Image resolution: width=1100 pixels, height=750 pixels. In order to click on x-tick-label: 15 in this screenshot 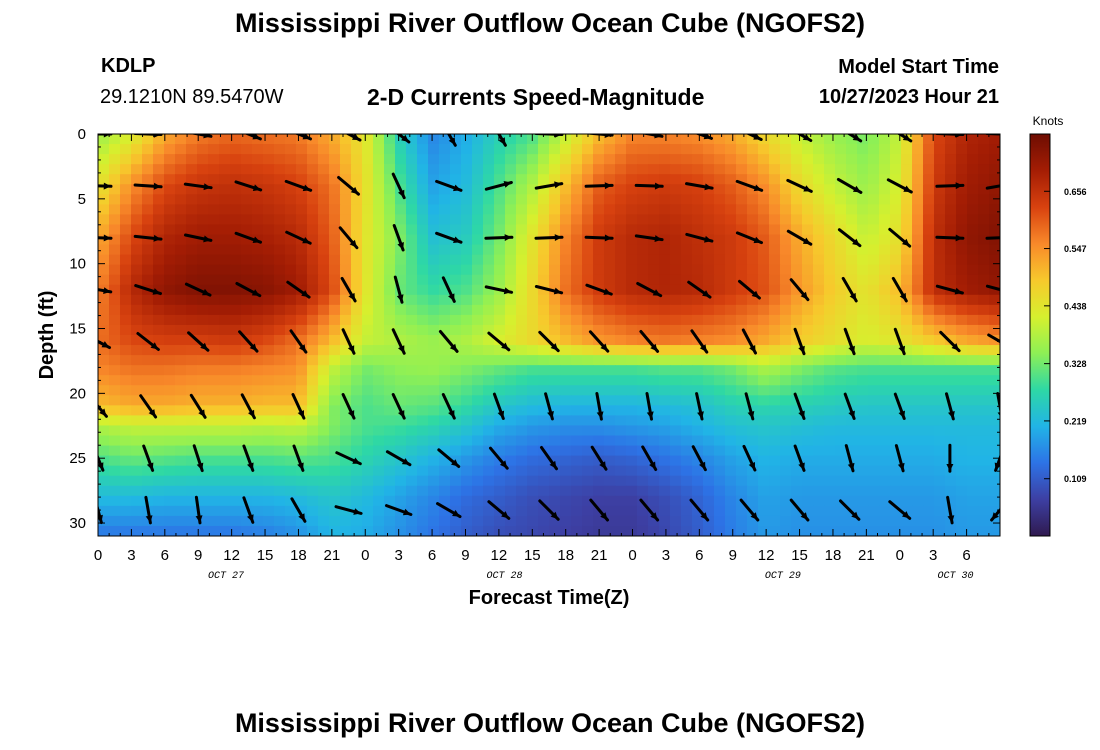, I will do `click(265, 555)`.